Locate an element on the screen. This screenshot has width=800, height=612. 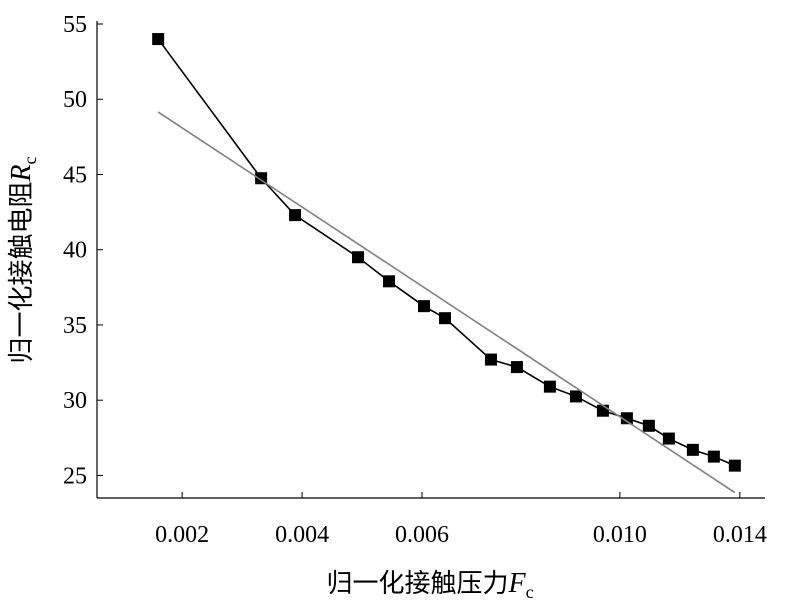
x-axis-label: 归一化接触压力Fc is located at coordinates (429, 585).